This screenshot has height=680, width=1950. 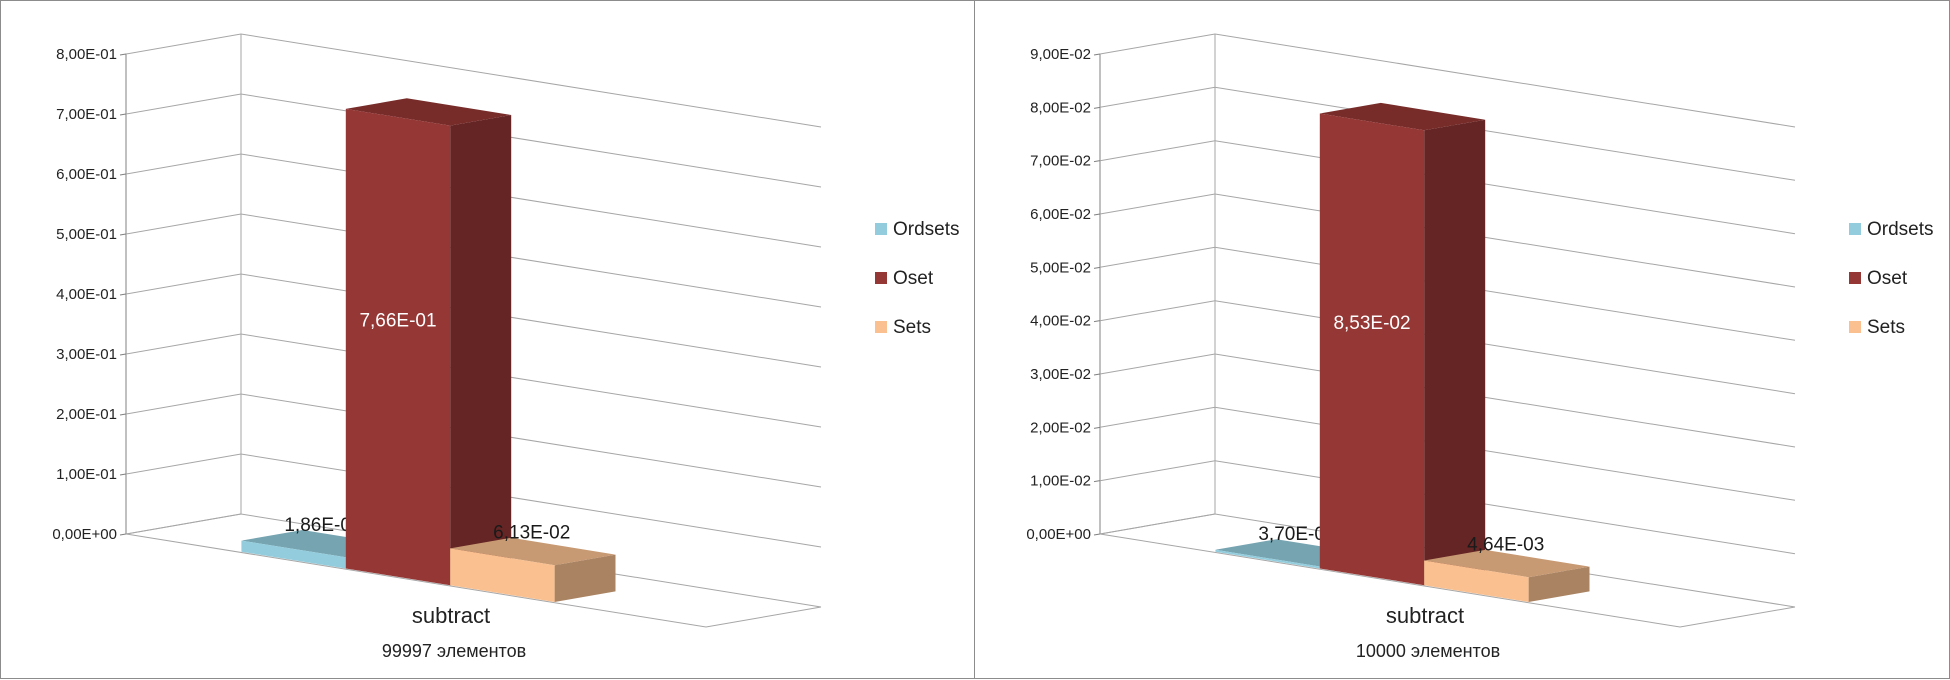 What do you see at coordinates (397, 320) in the screenshot?
I see `data-label: 7,66E-01` at bounding box center [397, 320].